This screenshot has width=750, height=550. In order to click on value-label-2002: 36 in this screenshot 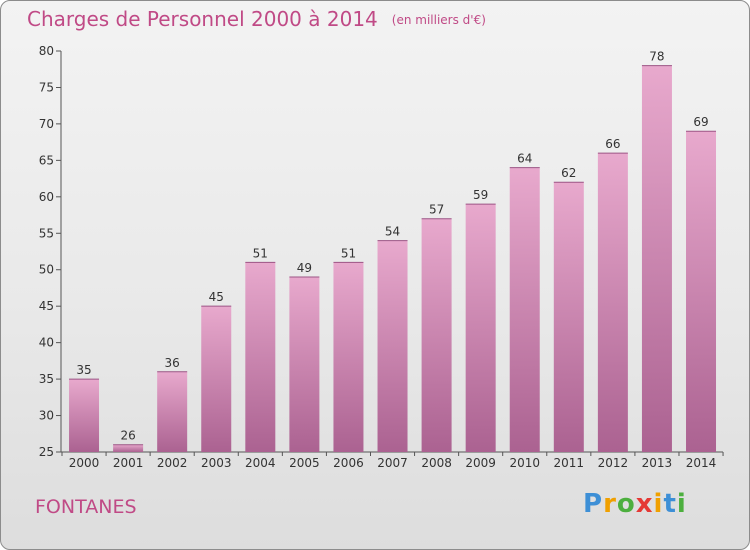, I will do `click(172, 363)`.